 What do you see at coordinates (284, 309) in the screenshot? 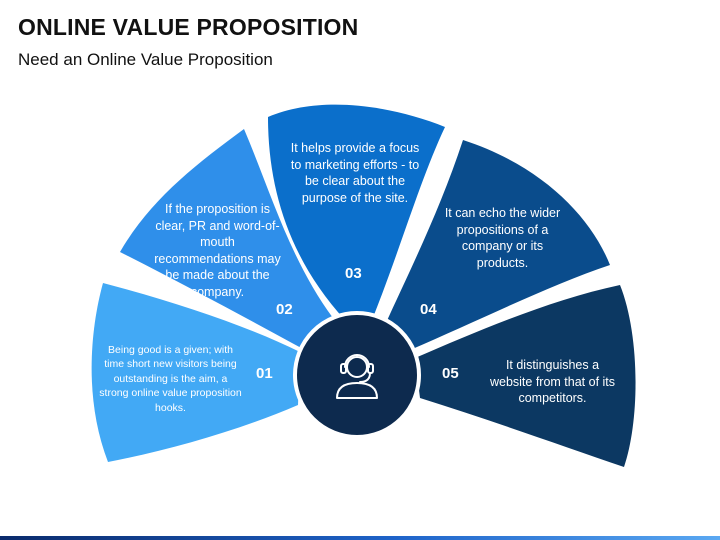
I see `segment-02-number: 02` at bounding box center [284, 309].